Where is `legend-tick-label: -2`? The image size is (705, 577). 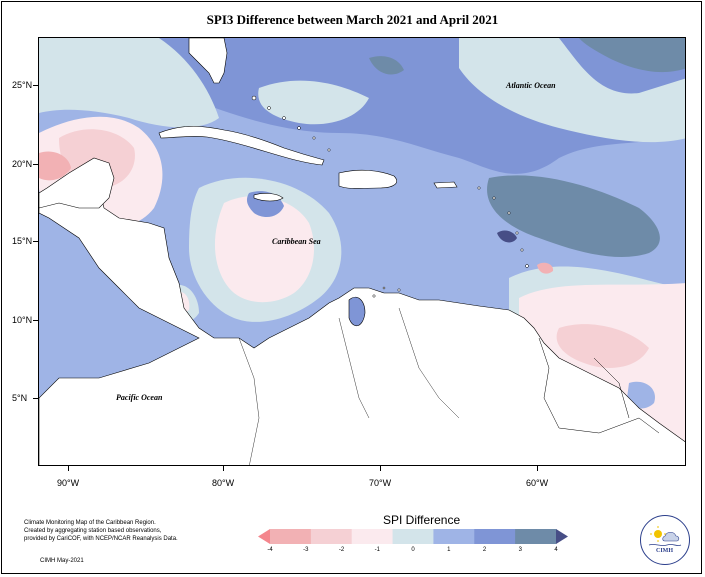
legend-tick-label: -2 is located at coordinates (341, 550).